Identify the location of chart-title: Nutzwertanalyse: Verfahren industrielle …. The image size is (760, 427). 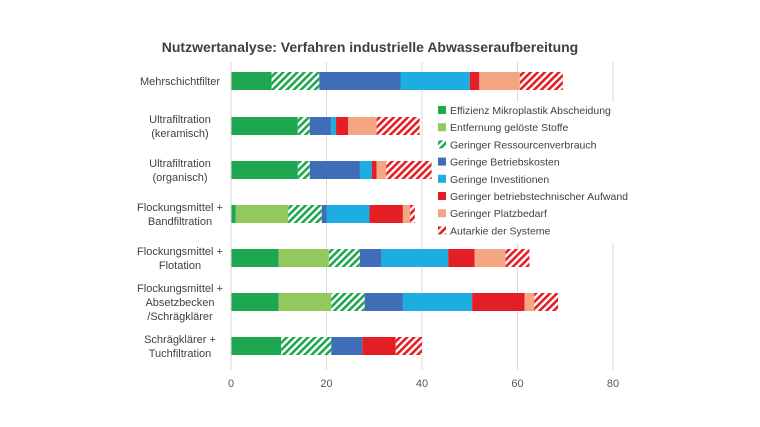
(370, 47).